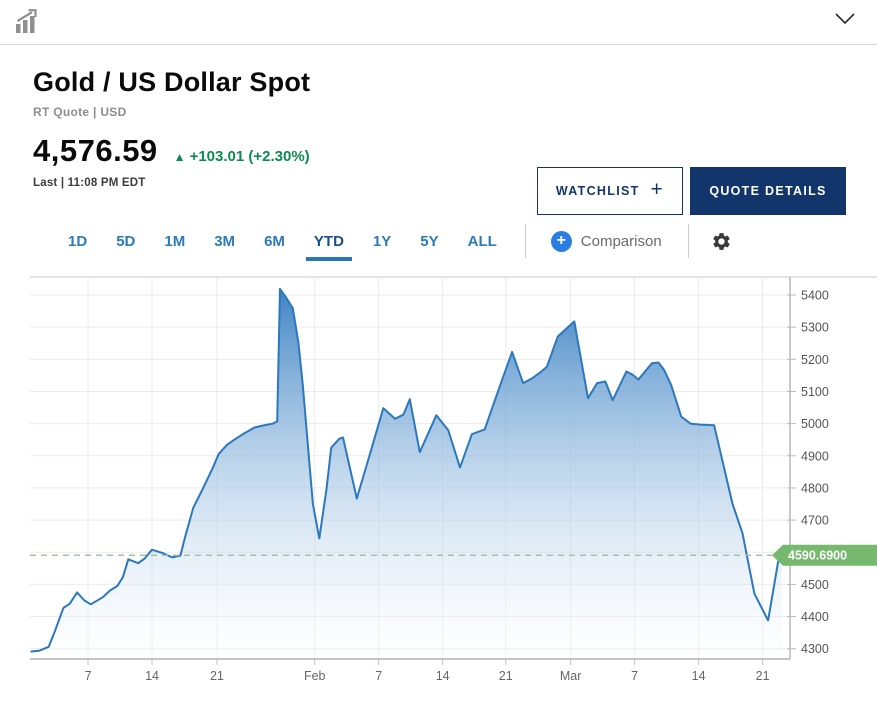 The image size is (877, 720). Describe the element at coordinates (815, 649) in the screenshot. I see `svg-text: 4300` at that location.